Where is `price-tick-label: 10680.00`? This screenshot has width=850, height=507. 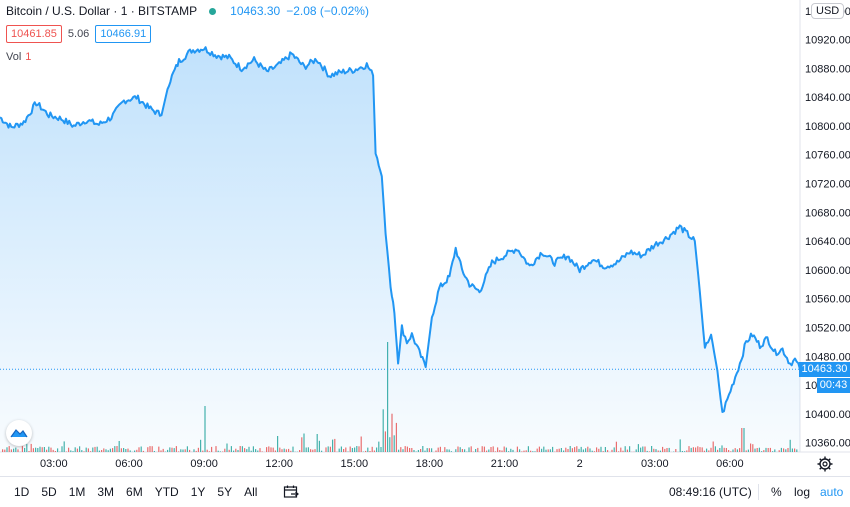
price-tick-label: 10680.00 is located at coordinates (827, 213).